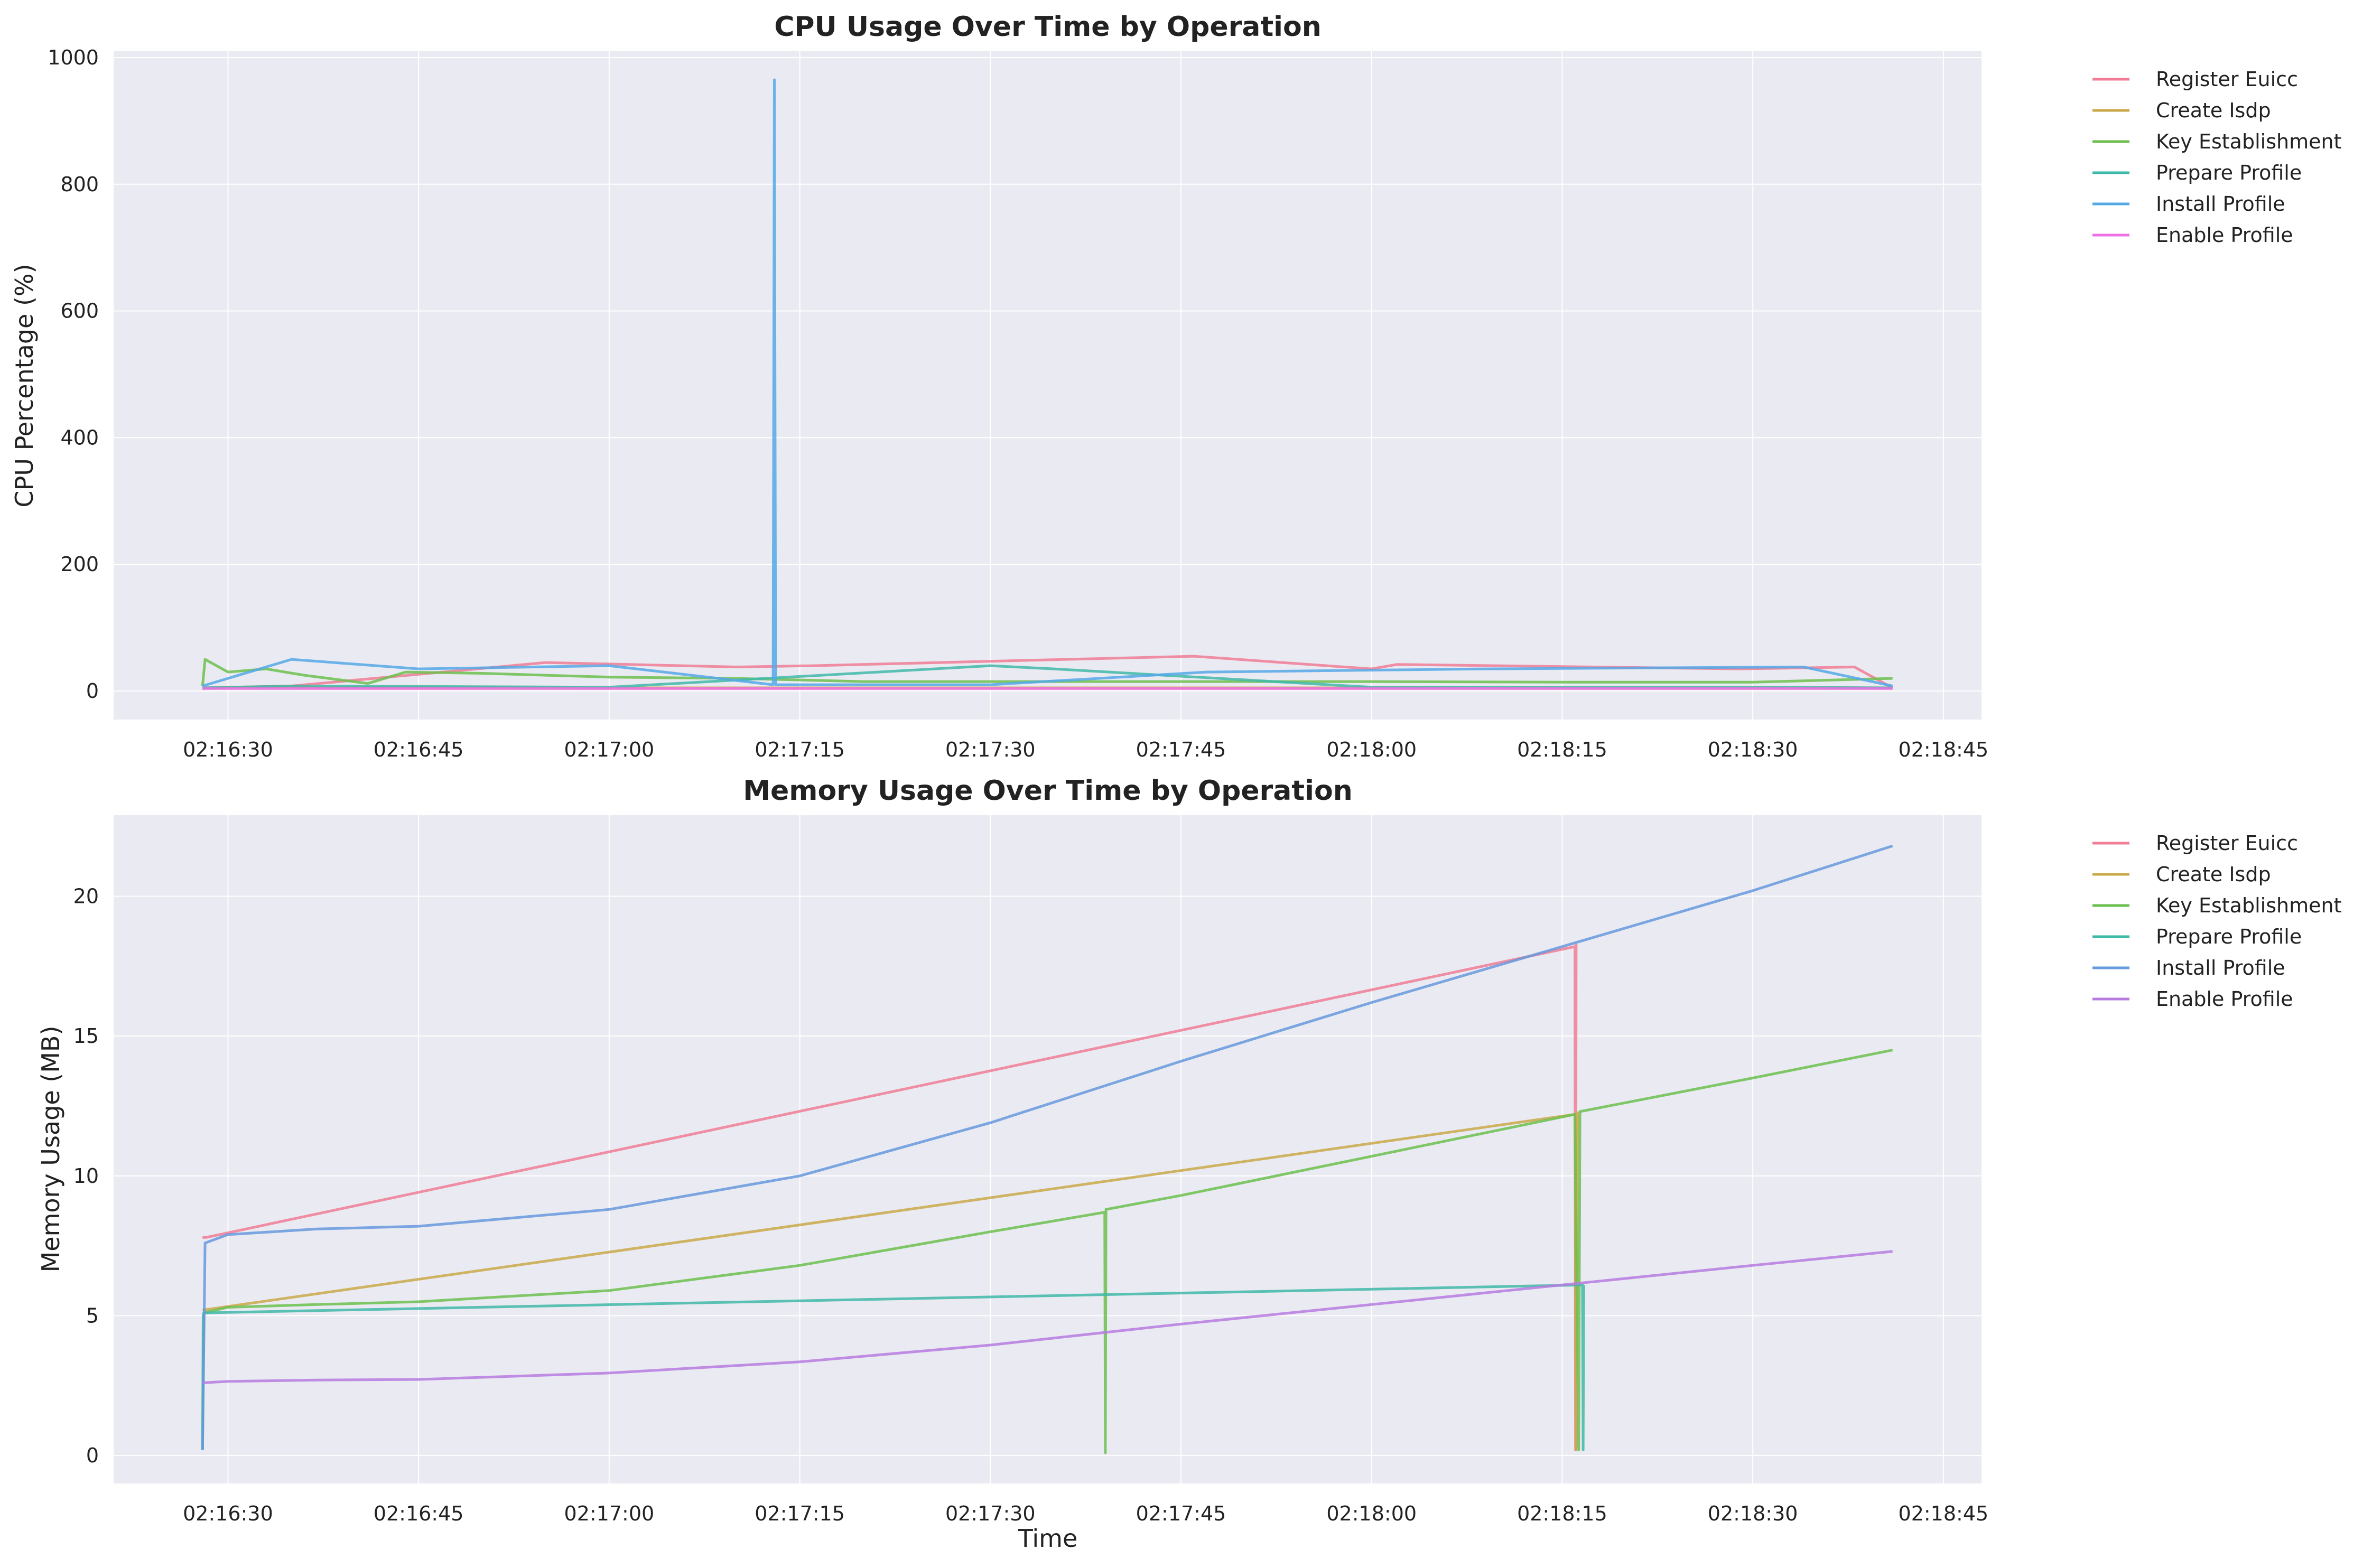  I want to click on memory-x-tick-label: 02:17:30, so click(991, 1513).